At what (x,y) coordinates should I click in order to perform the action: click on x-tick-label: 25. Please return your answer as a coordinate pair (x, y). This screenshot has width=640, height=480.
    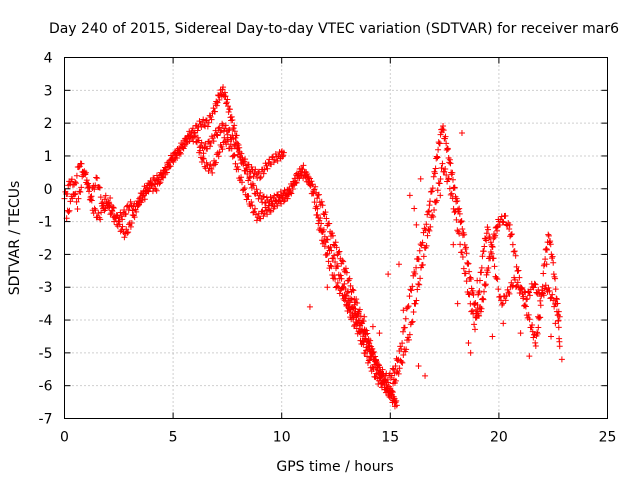
    Looking at the image, I should click on (608, 438).